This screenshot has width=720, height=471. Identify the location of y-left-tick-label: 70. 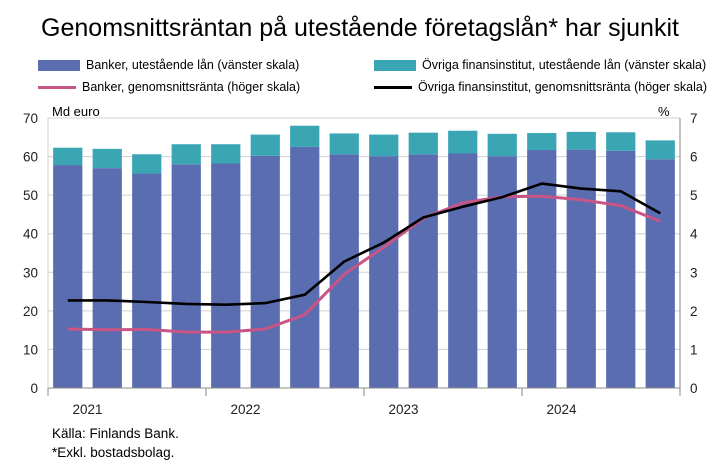
(30, 118).